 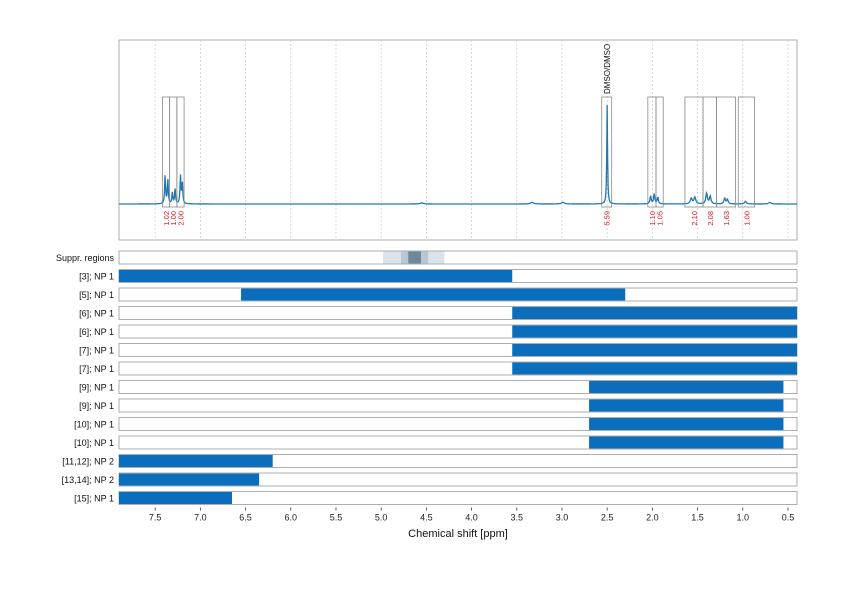 What do you see at coordinates (291, 518) in the screenshot?
I see `x-tick-label: 6.0` at bounding box center [291, 518].